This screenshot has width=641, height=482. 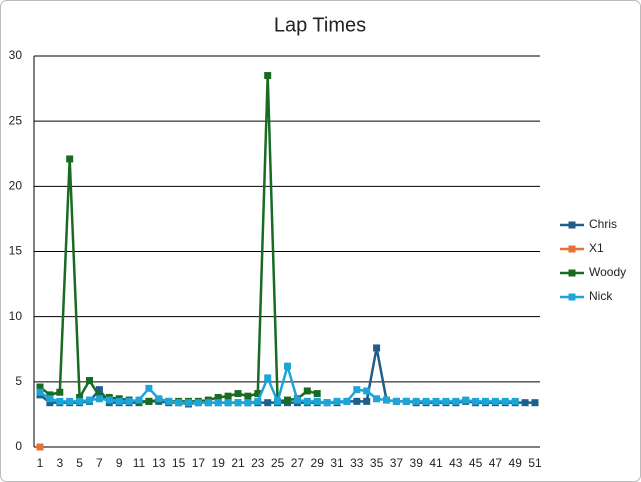 I want to click on x-tick-label: 51, so click(x=535, y=463).